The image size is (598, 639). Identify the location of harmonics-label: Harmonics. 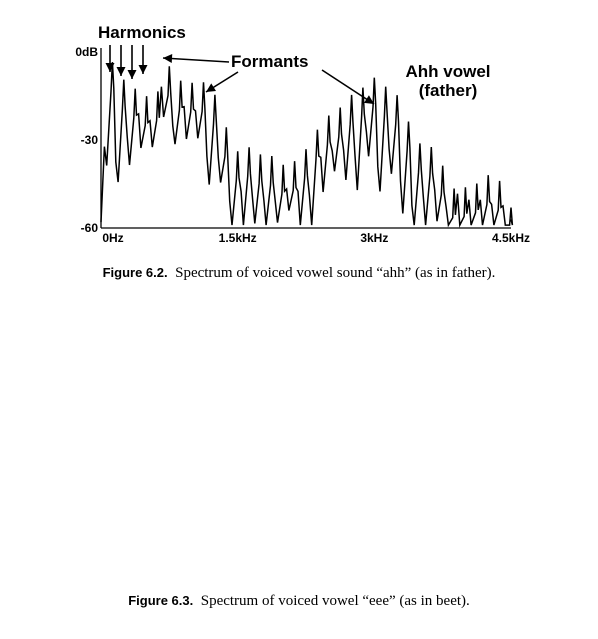
(142, 32).